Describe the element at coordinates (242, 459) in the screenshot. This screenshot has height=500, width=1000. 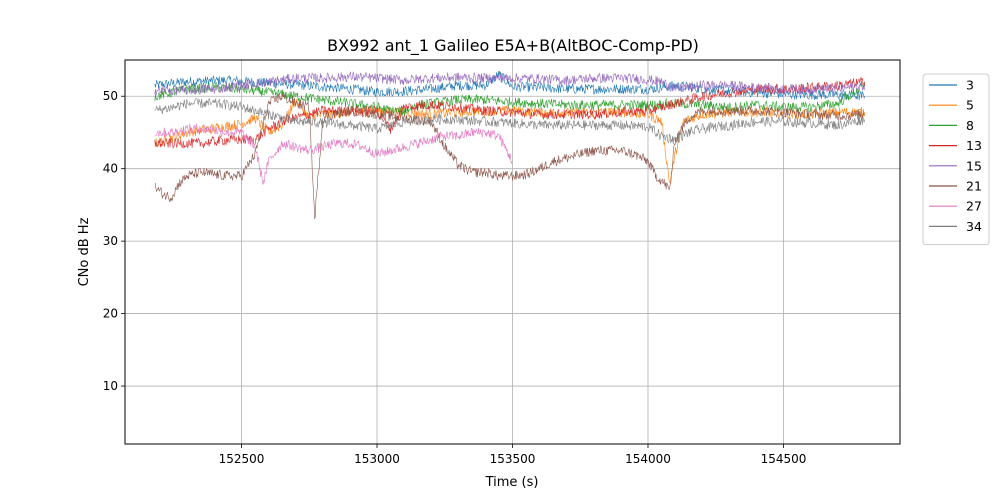
I see `x-tick-label: 152500` at that location.